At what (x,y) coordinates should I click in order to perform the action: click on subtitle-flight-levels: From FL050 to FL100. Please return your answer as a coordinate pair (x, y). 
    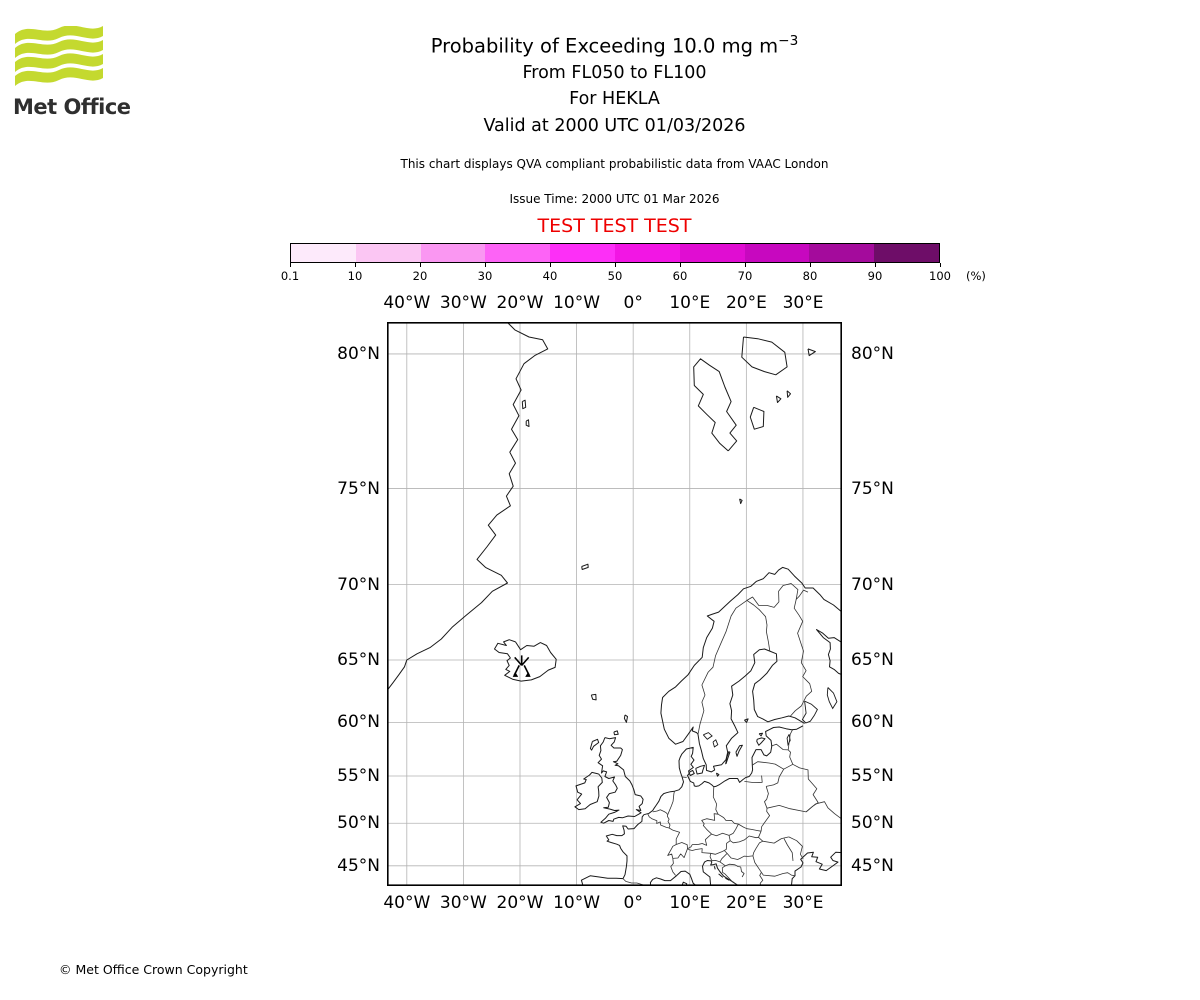
    Looking at the image, I should click on (614, 72).